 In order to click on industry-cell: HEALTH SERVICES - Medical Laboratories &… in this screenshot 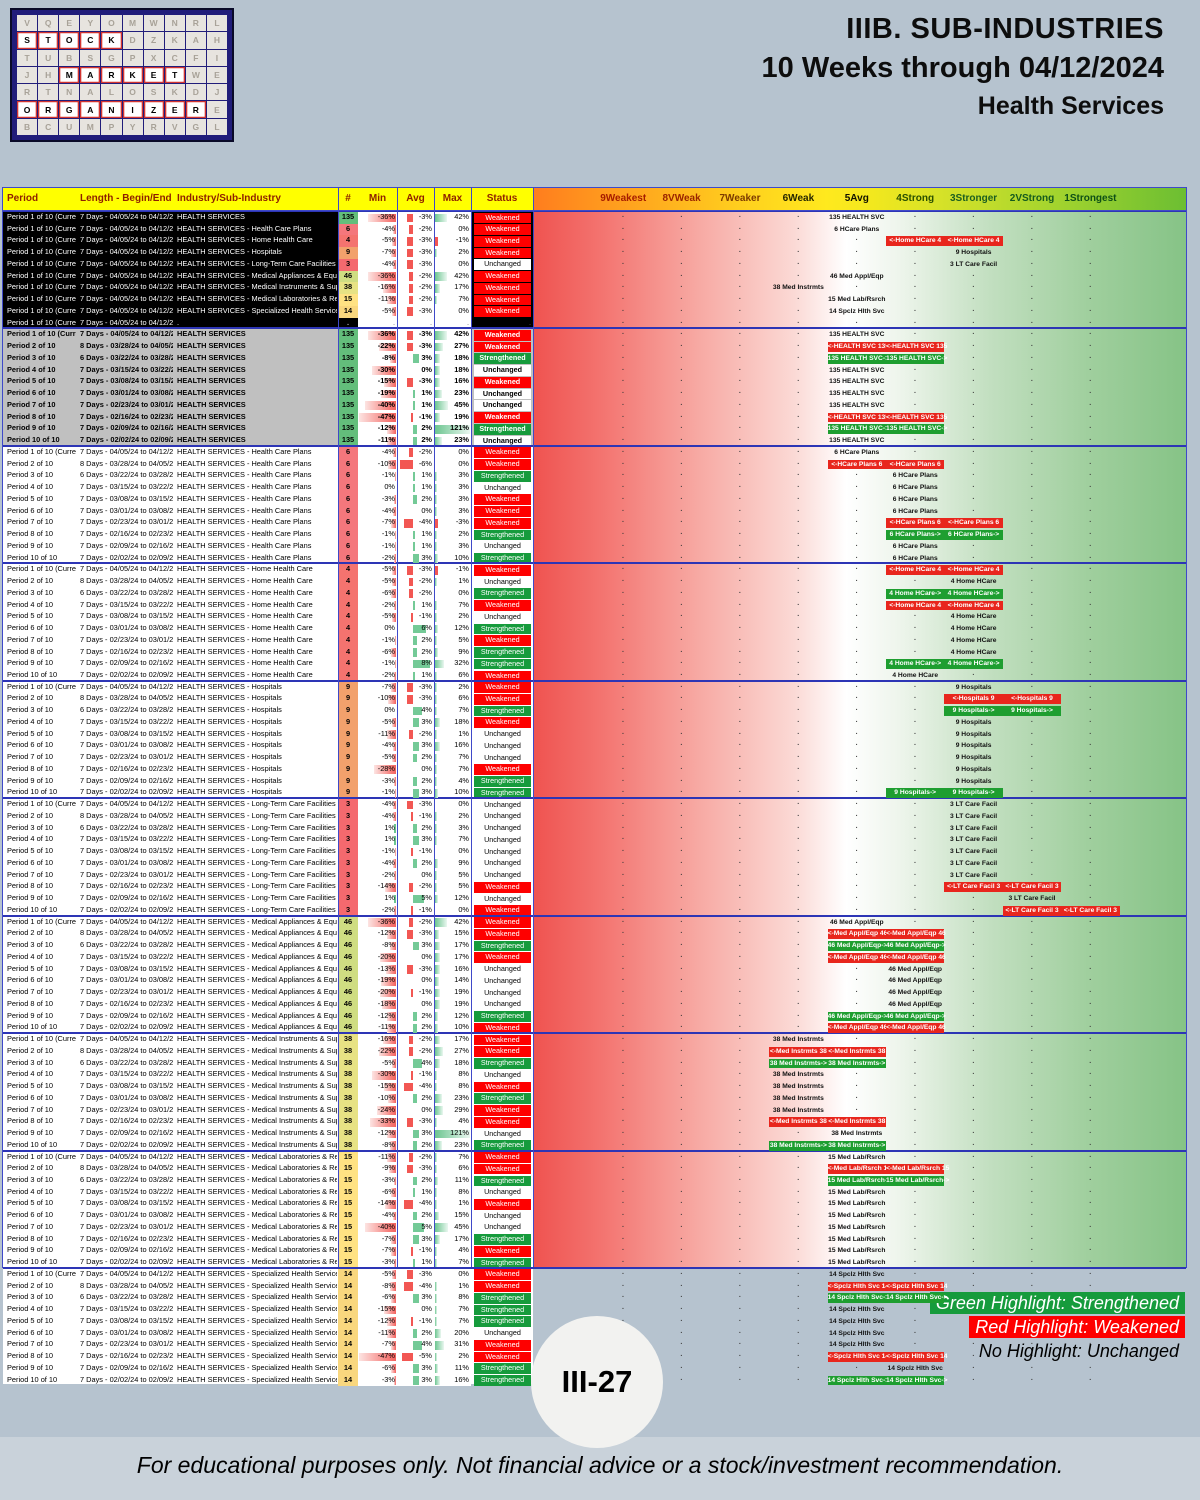, I will do `click(257, 1191)`.